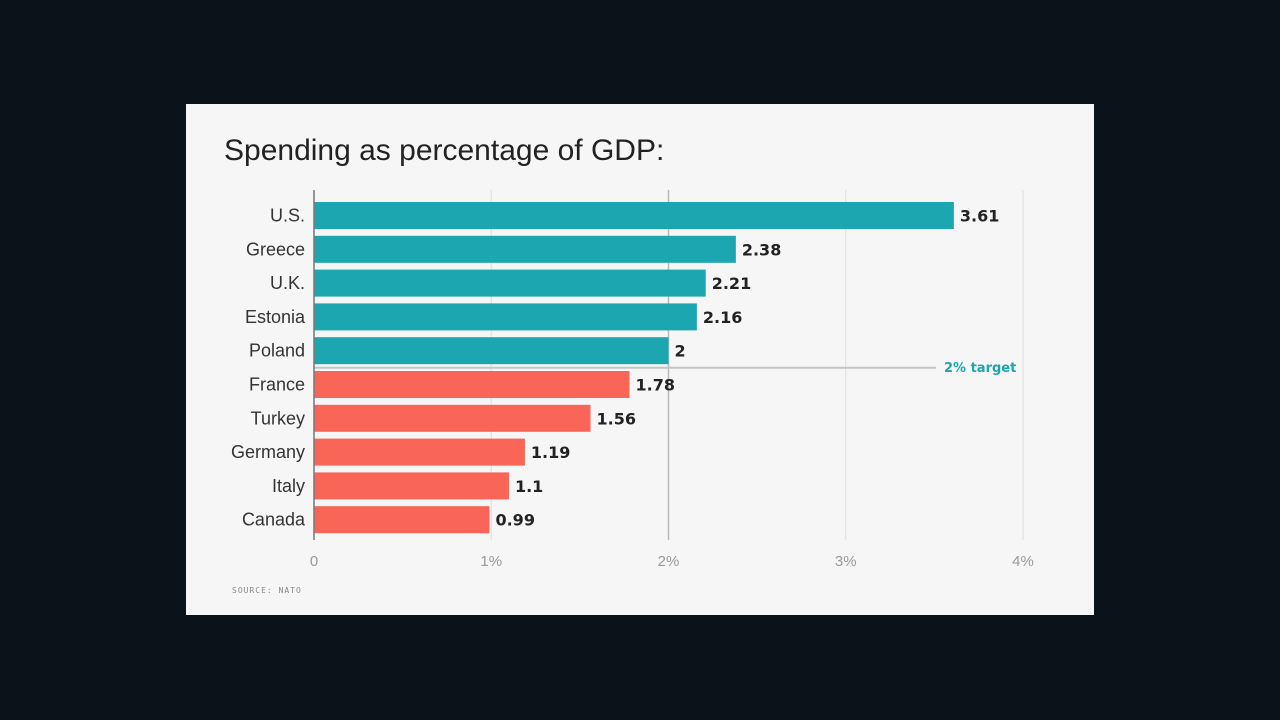  What do you see at coordinates (505, 317) in the screenshot?
I see `bar-estonia` at bounding box center [505, 317].